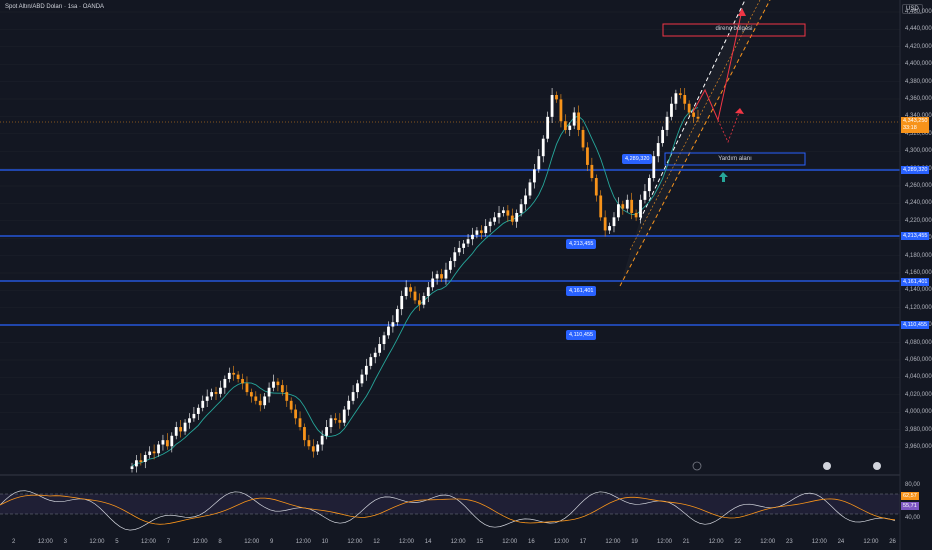 The height and width of the screenshot is (550, 932). I want to click on level-box-4: 4,110,455, so click(581, 335).